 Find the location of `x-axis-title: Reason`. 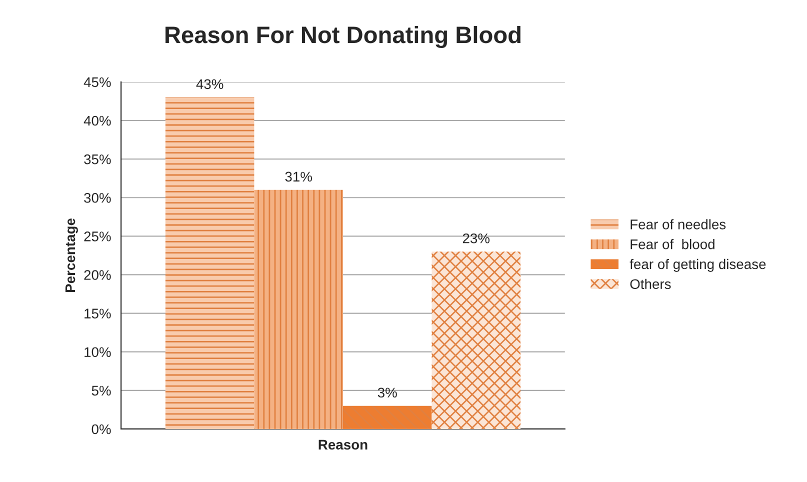

x-axis-title: Reason is located at coordinates (343, 445).